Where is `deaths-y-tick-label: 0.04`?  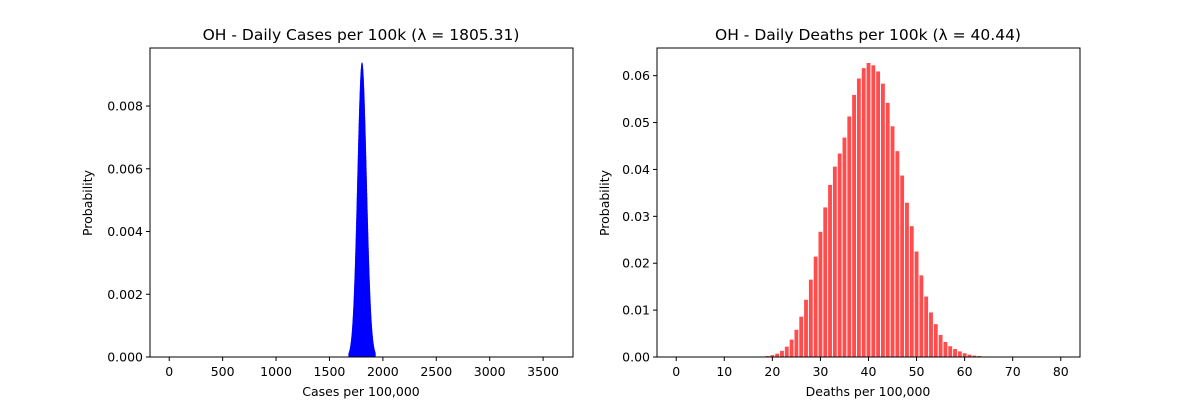
deaths-y-tick-label: 0.04 is located at coordinates (636, 169).